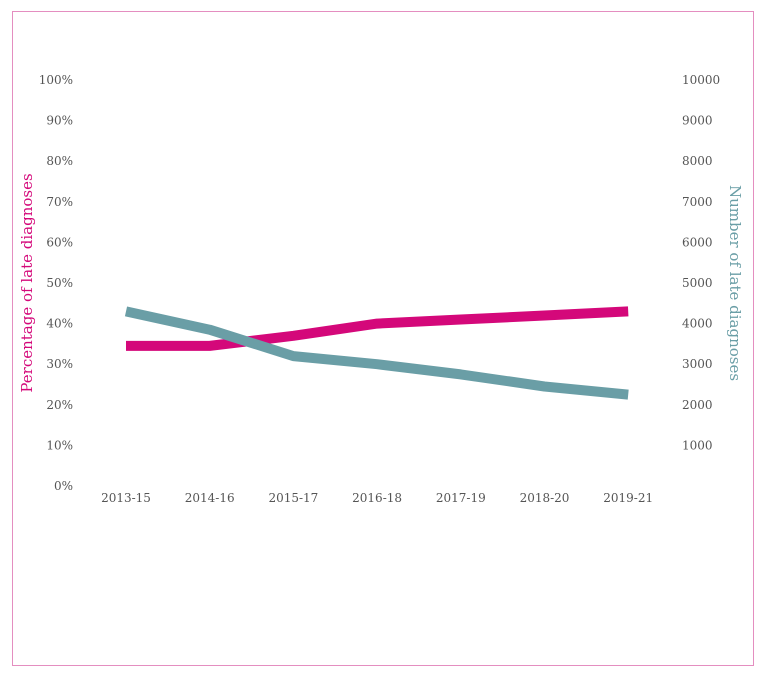 The height and width of the screenshot is (679, 768). What do you see at coordinates (697, 283) in the screenshot?
I see `right-tick-label: 5000` at bounding box center [697, 283].